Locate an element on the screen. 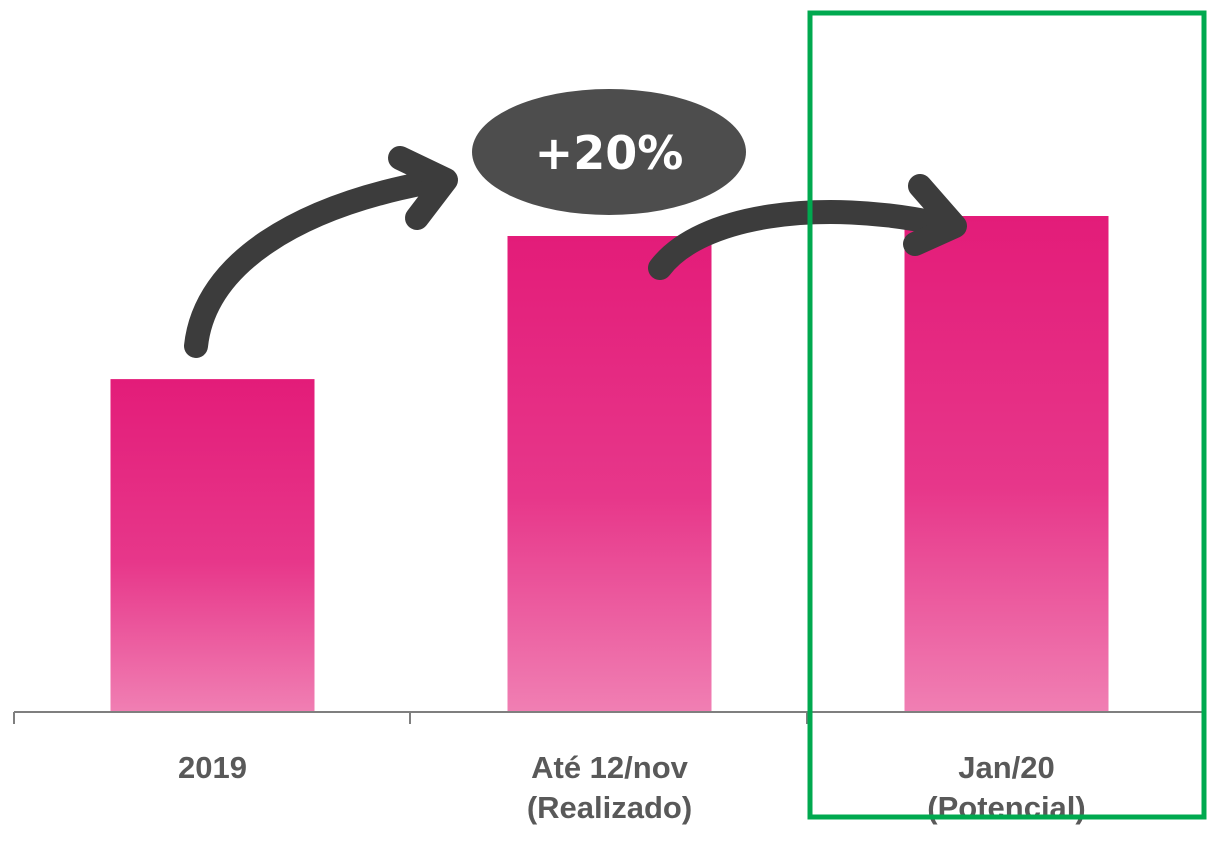 This screenshot has height=847, width=1222. x-tick-label-2: Jan/20 (Potencial) is located at coordinates (1006, 787).